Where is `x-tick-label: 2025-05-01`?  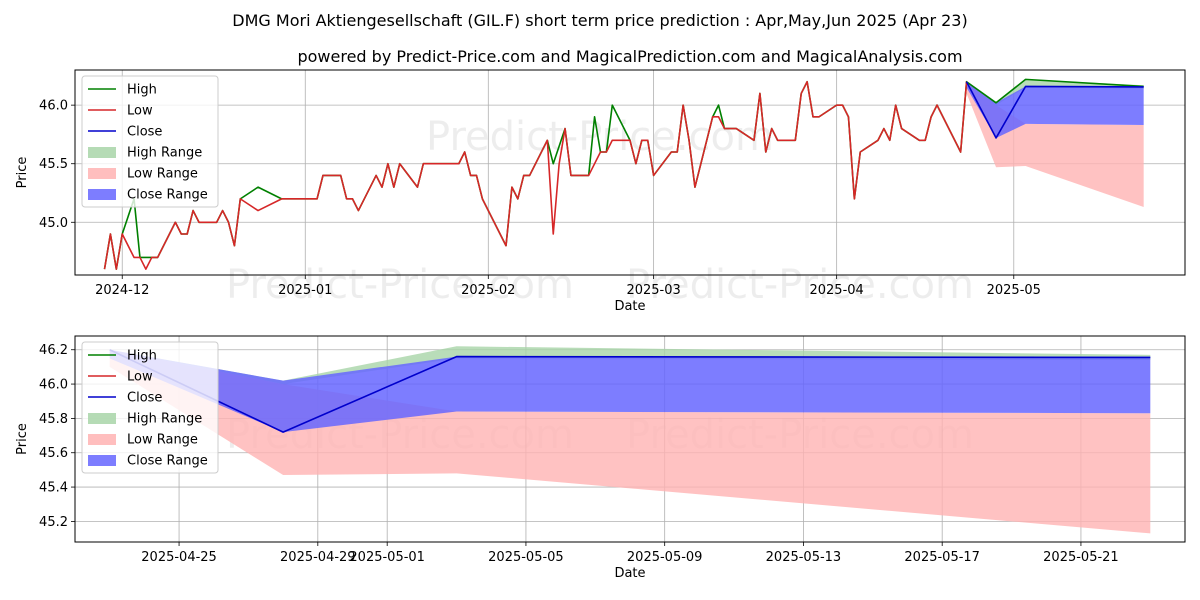
x-tick-label: 2025-05-01 is located at coordinates (387, 557).